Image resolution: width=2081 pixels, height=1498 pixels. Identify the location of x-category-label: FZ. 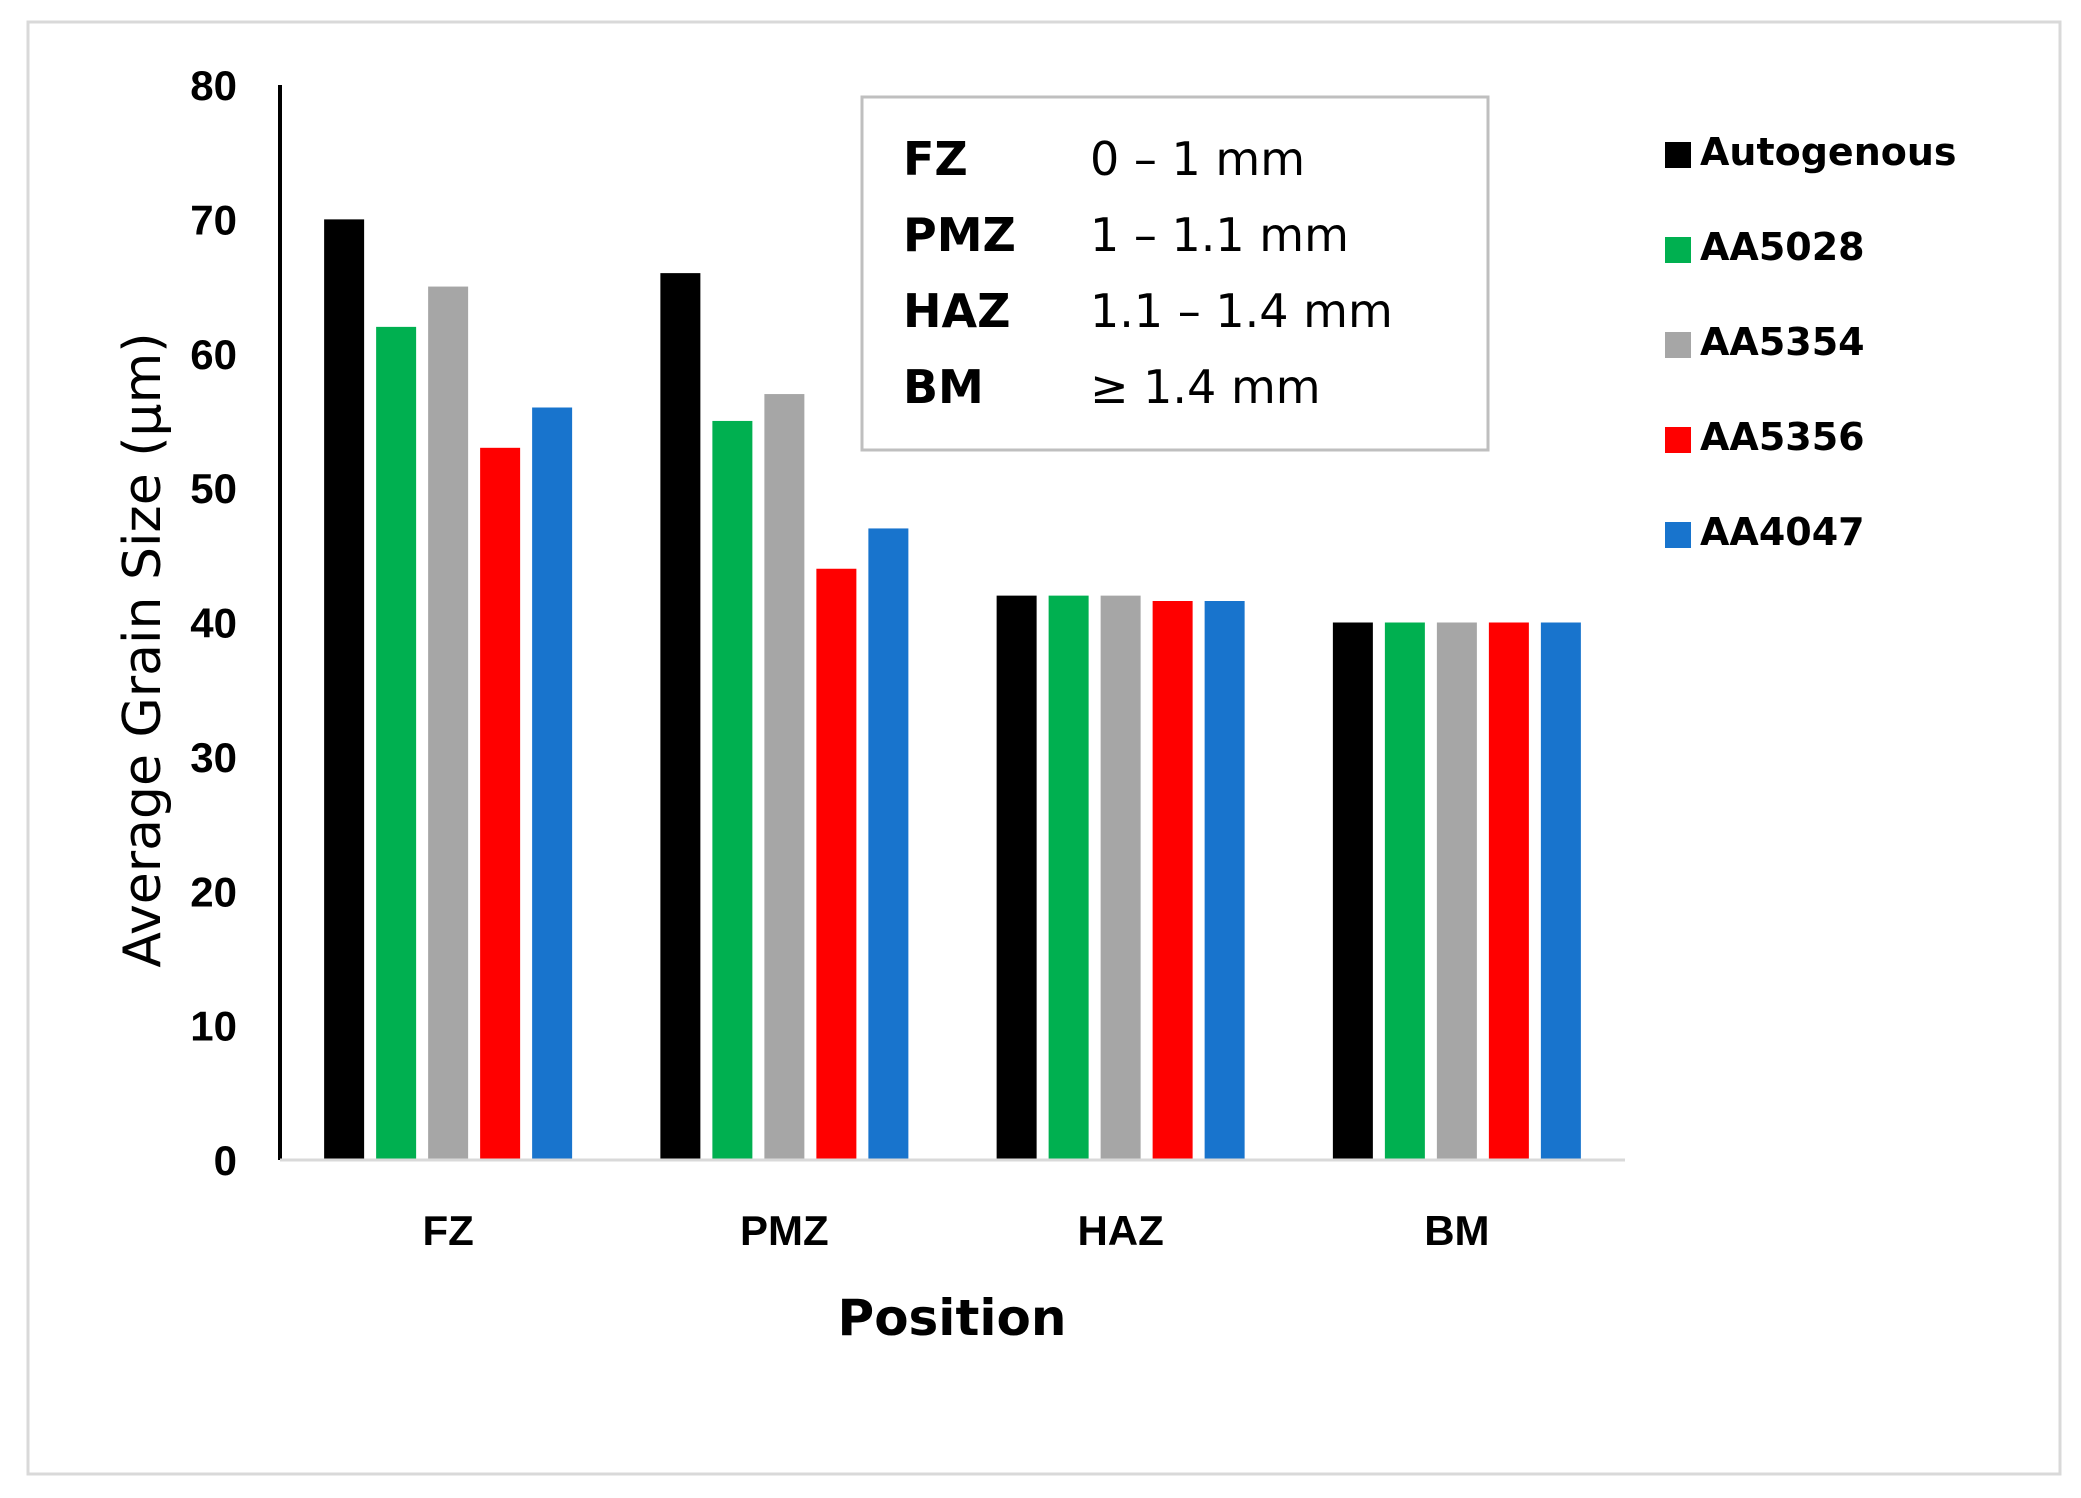
(447, 1230).